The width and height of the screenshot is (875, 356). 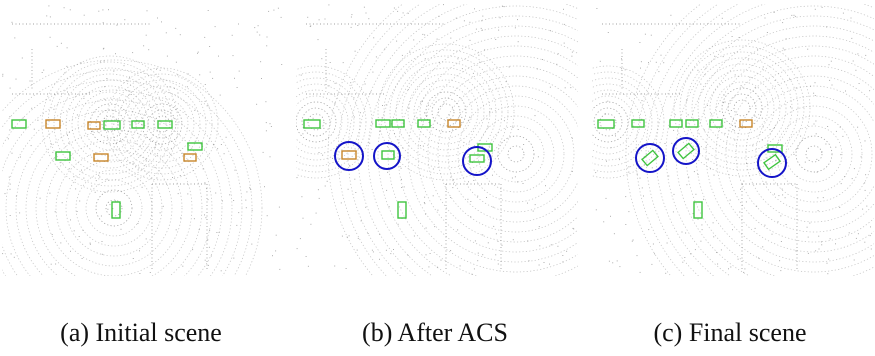 What do you see at coordinates (730, 332) in the screenshot?
I see `caption-final-scene: (c) Final scene` at bounding box center [730, 332].